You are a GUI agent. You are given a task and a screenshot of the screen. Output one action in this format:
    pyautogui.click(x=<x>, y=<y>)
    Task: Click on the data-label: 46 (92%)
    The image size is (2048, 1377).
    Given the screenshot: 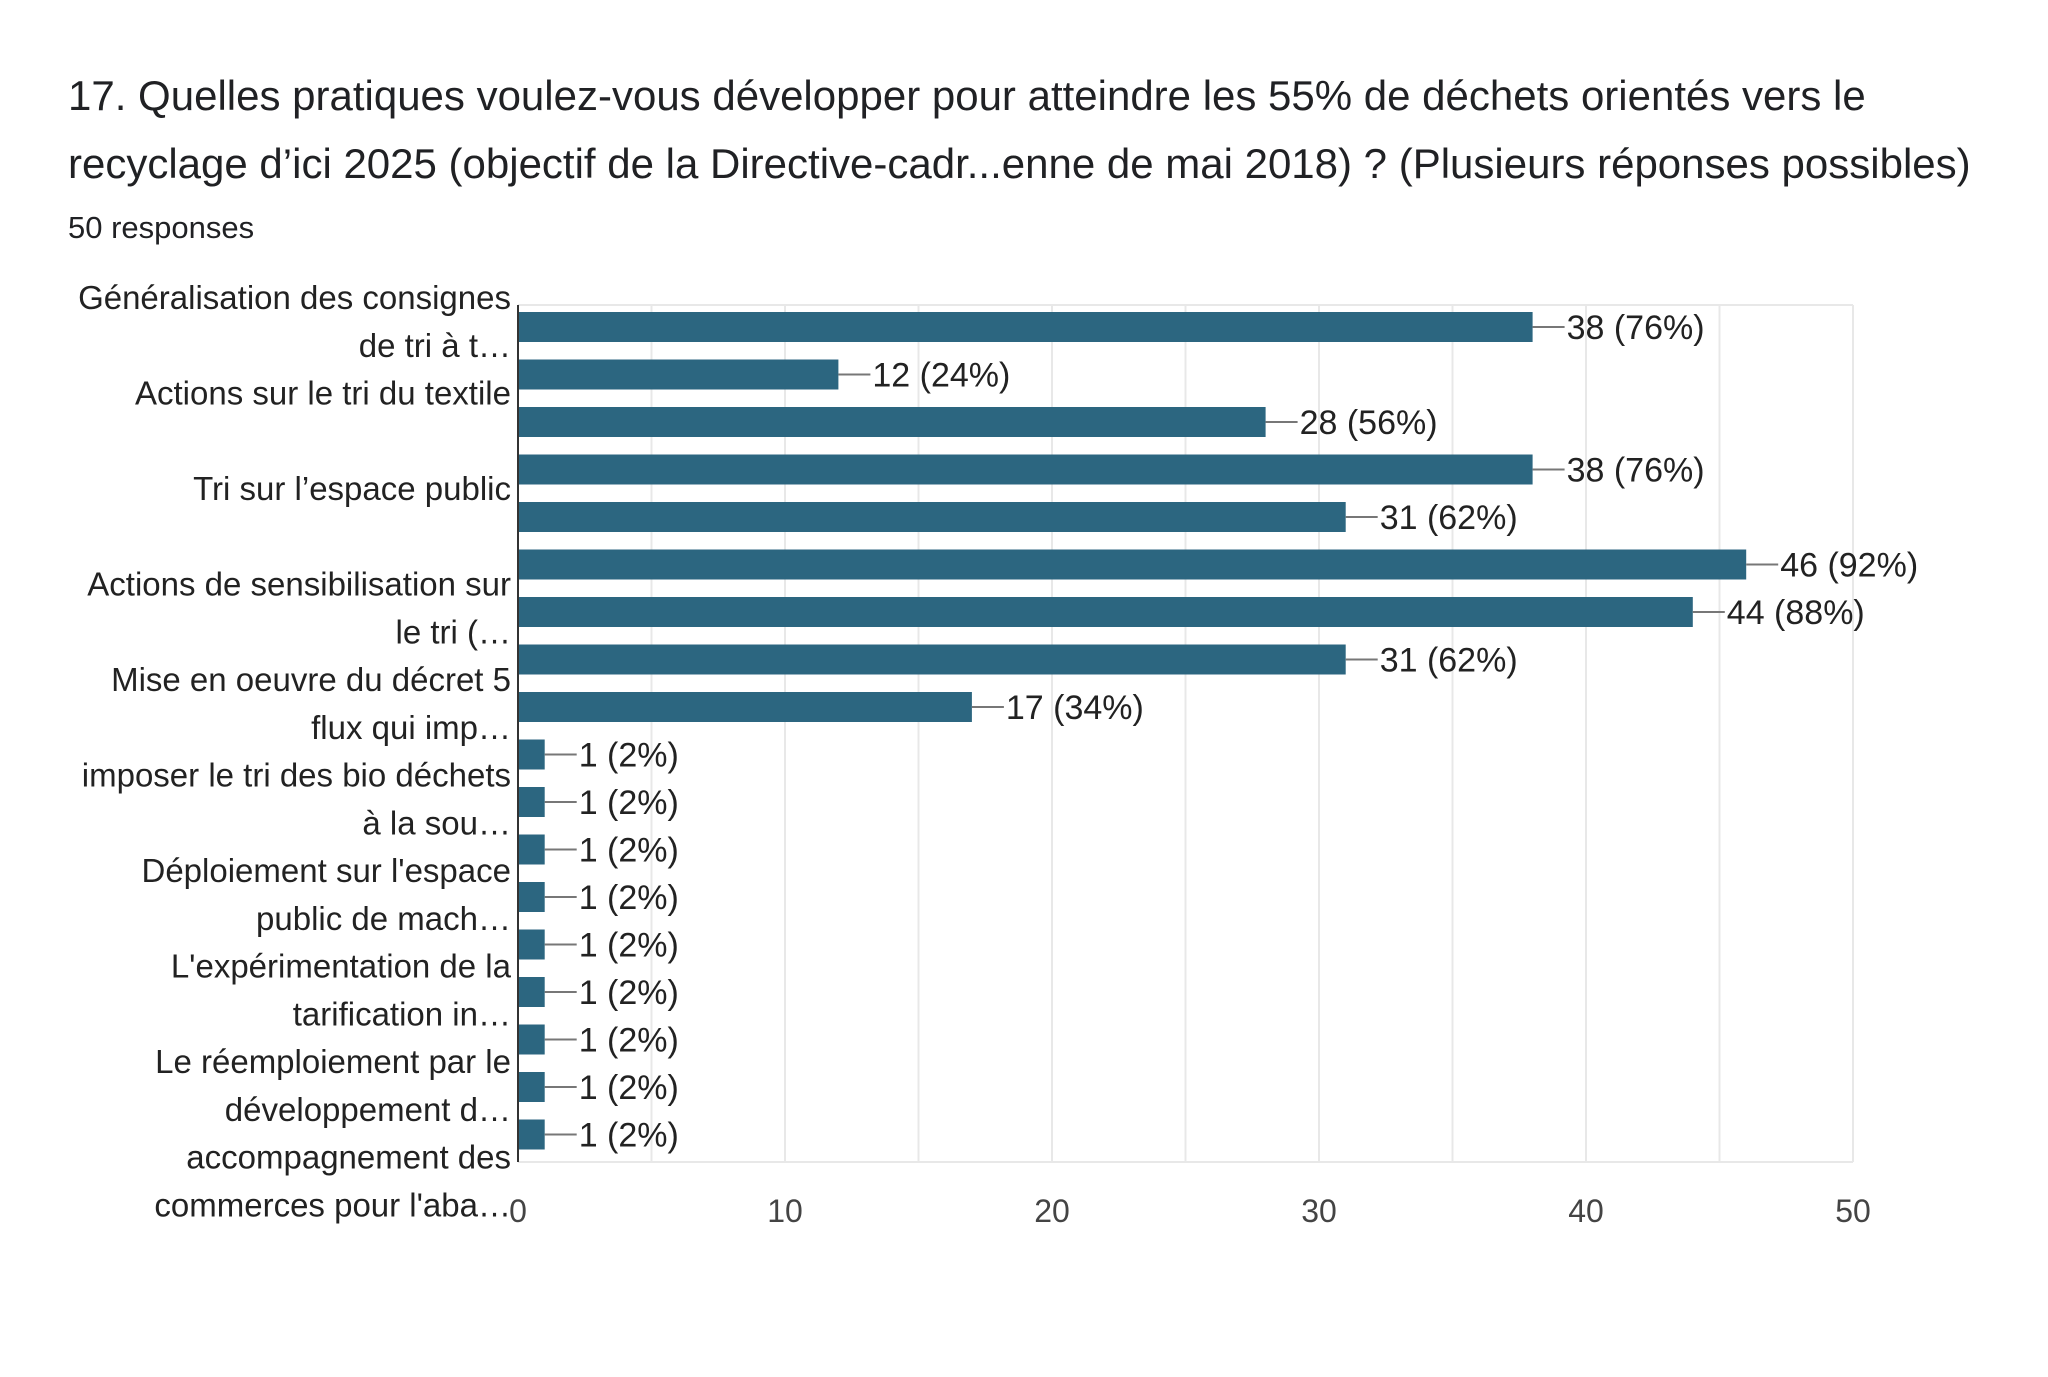 What is the action you would take?
    pyautogui.click(x=1849, y=566)
    